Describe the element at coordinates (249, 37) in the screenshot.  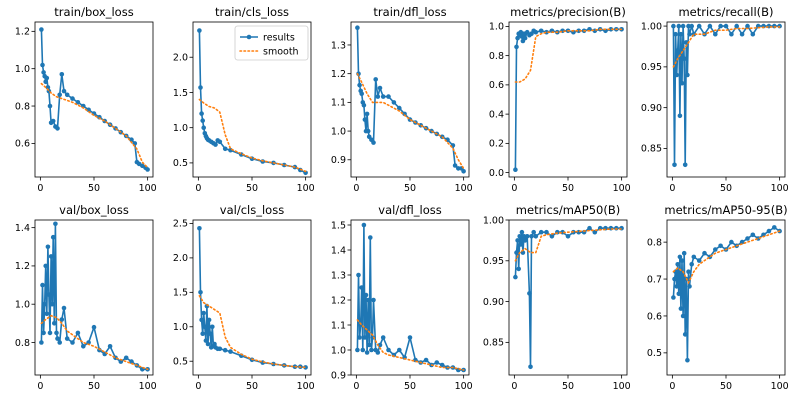
I see `legend-results-marker` at that location.